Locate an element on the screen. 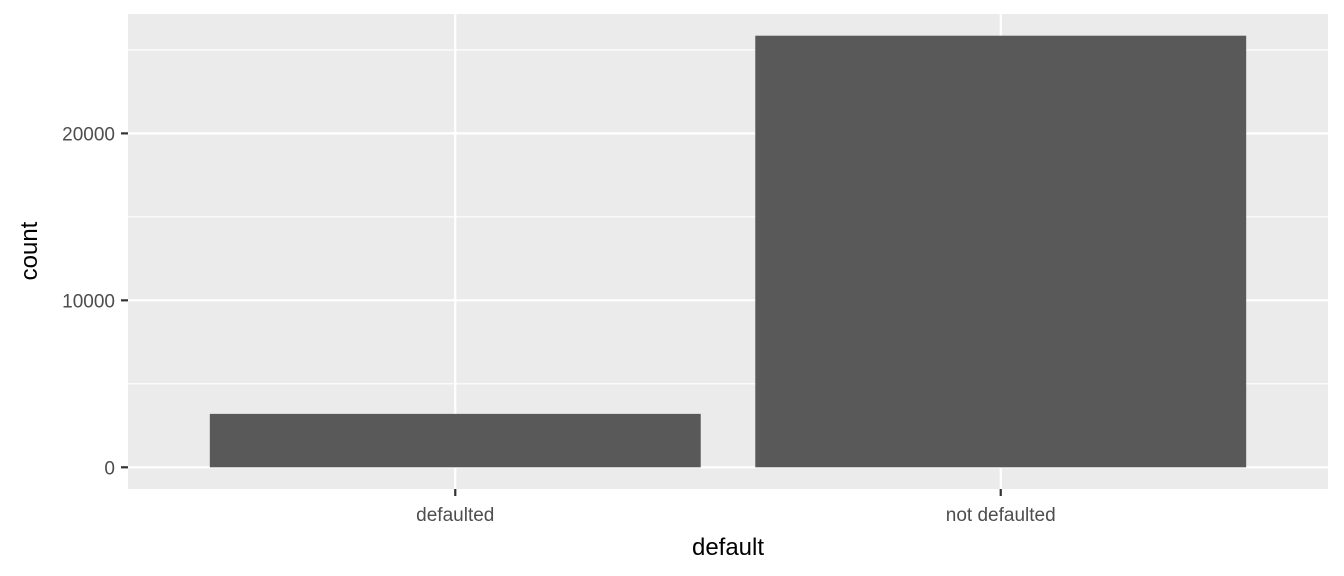  y-axis: 0 10000 20000 is located at coordinates (95, 301).